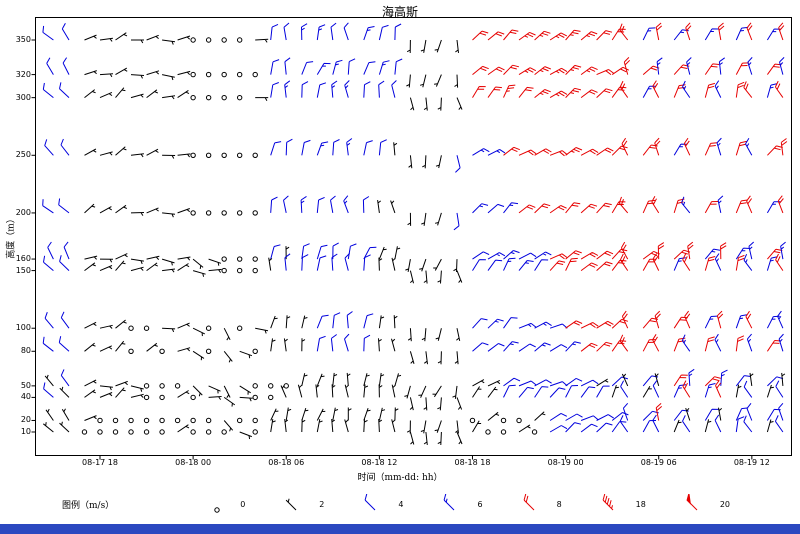 This screenshot has width=800, height=534. I want to click on legend-item-18: 18, so click(623, 504).